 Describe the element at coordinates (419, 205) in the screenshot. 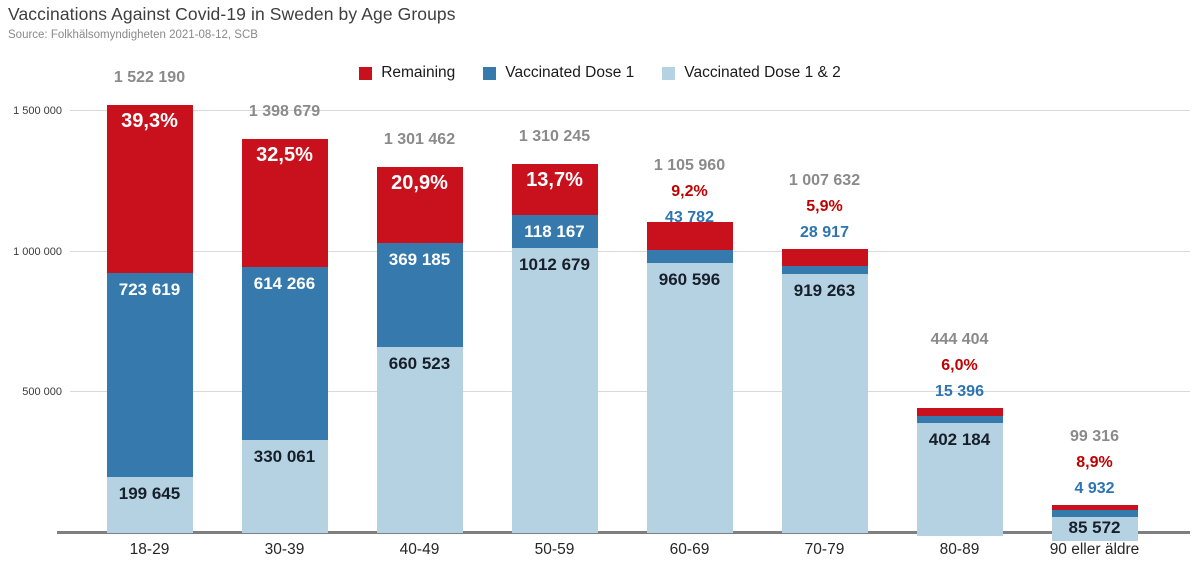

I see `segment-remaining: 20,9%` at that location.